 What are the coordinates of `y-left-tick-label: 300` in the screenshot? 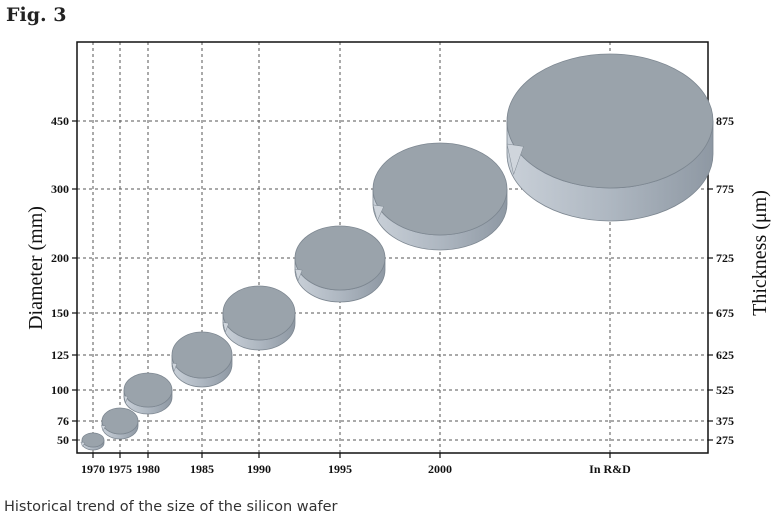 It's located at (60, 189).